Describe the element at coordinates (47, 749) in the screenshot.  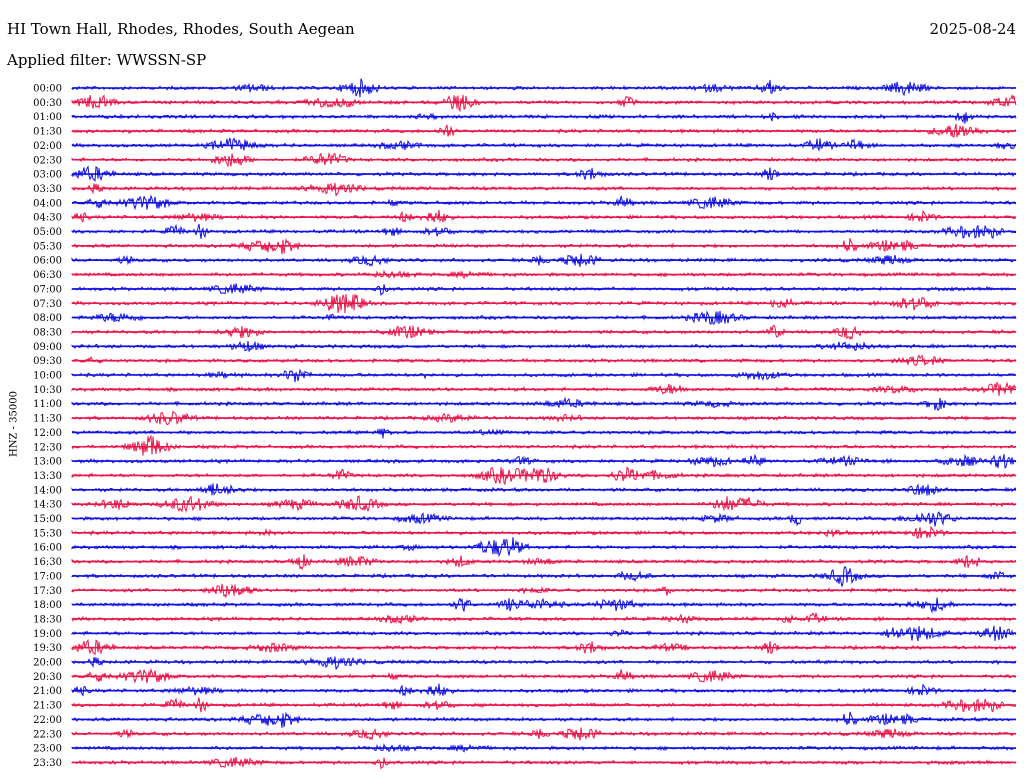
I see `row-time-label: 23:00` at that location.